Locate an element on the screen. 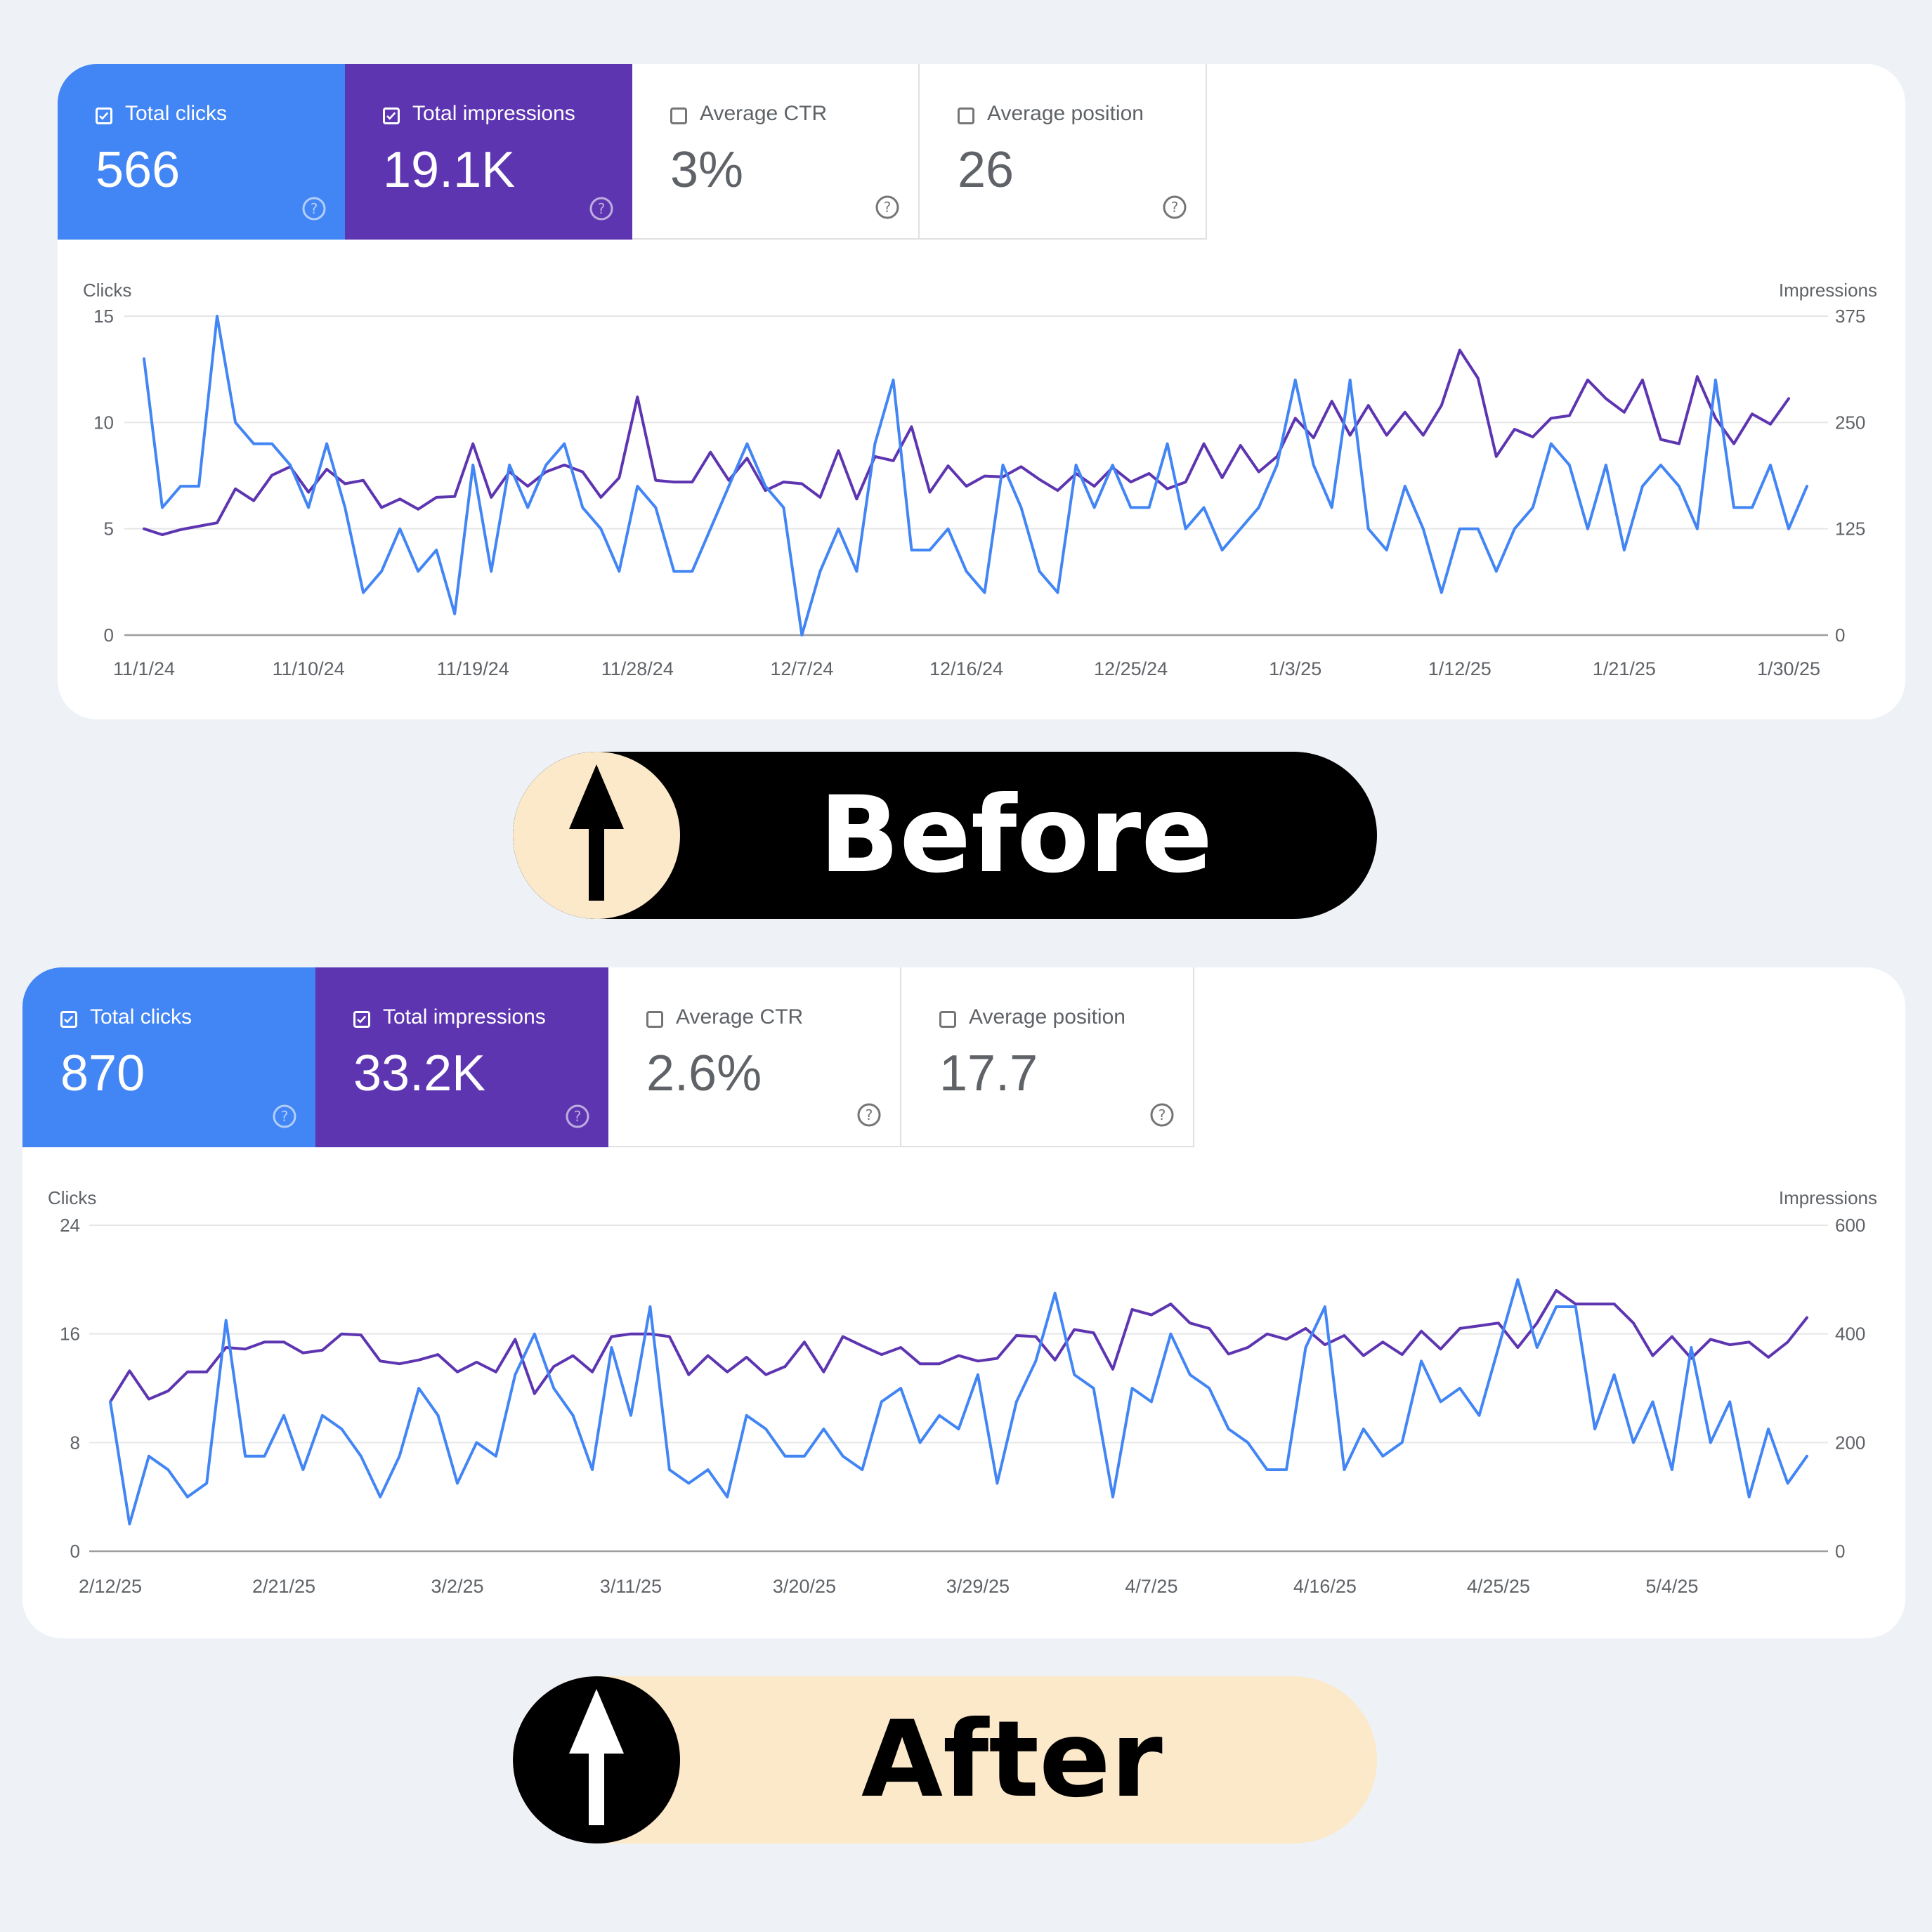  left-tick-label: 8 is located at coordinates (75, 1443).